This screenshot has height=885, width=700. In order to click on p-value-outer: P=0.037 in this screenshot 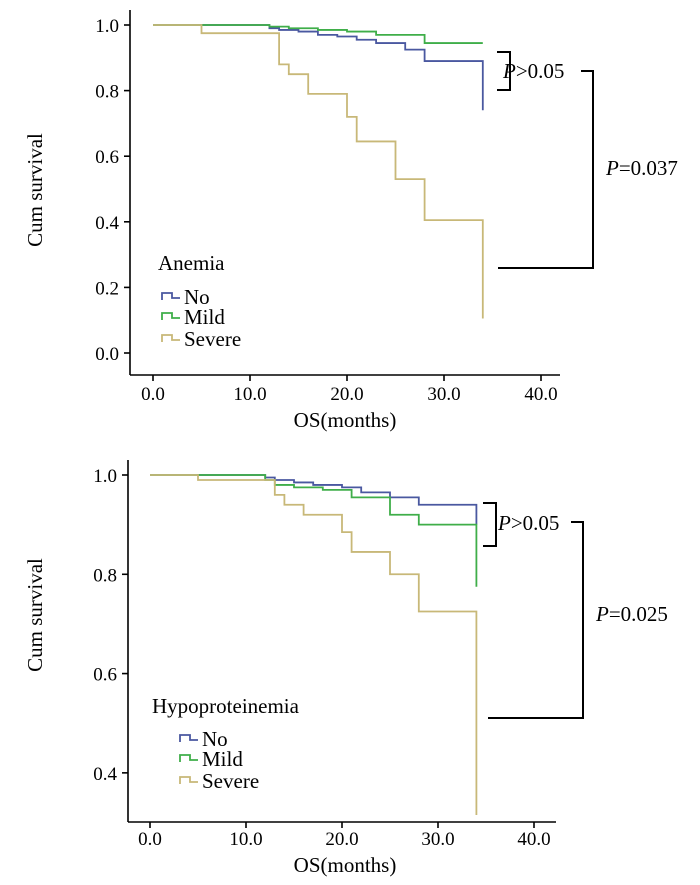, I will do `click(641, 168)`.